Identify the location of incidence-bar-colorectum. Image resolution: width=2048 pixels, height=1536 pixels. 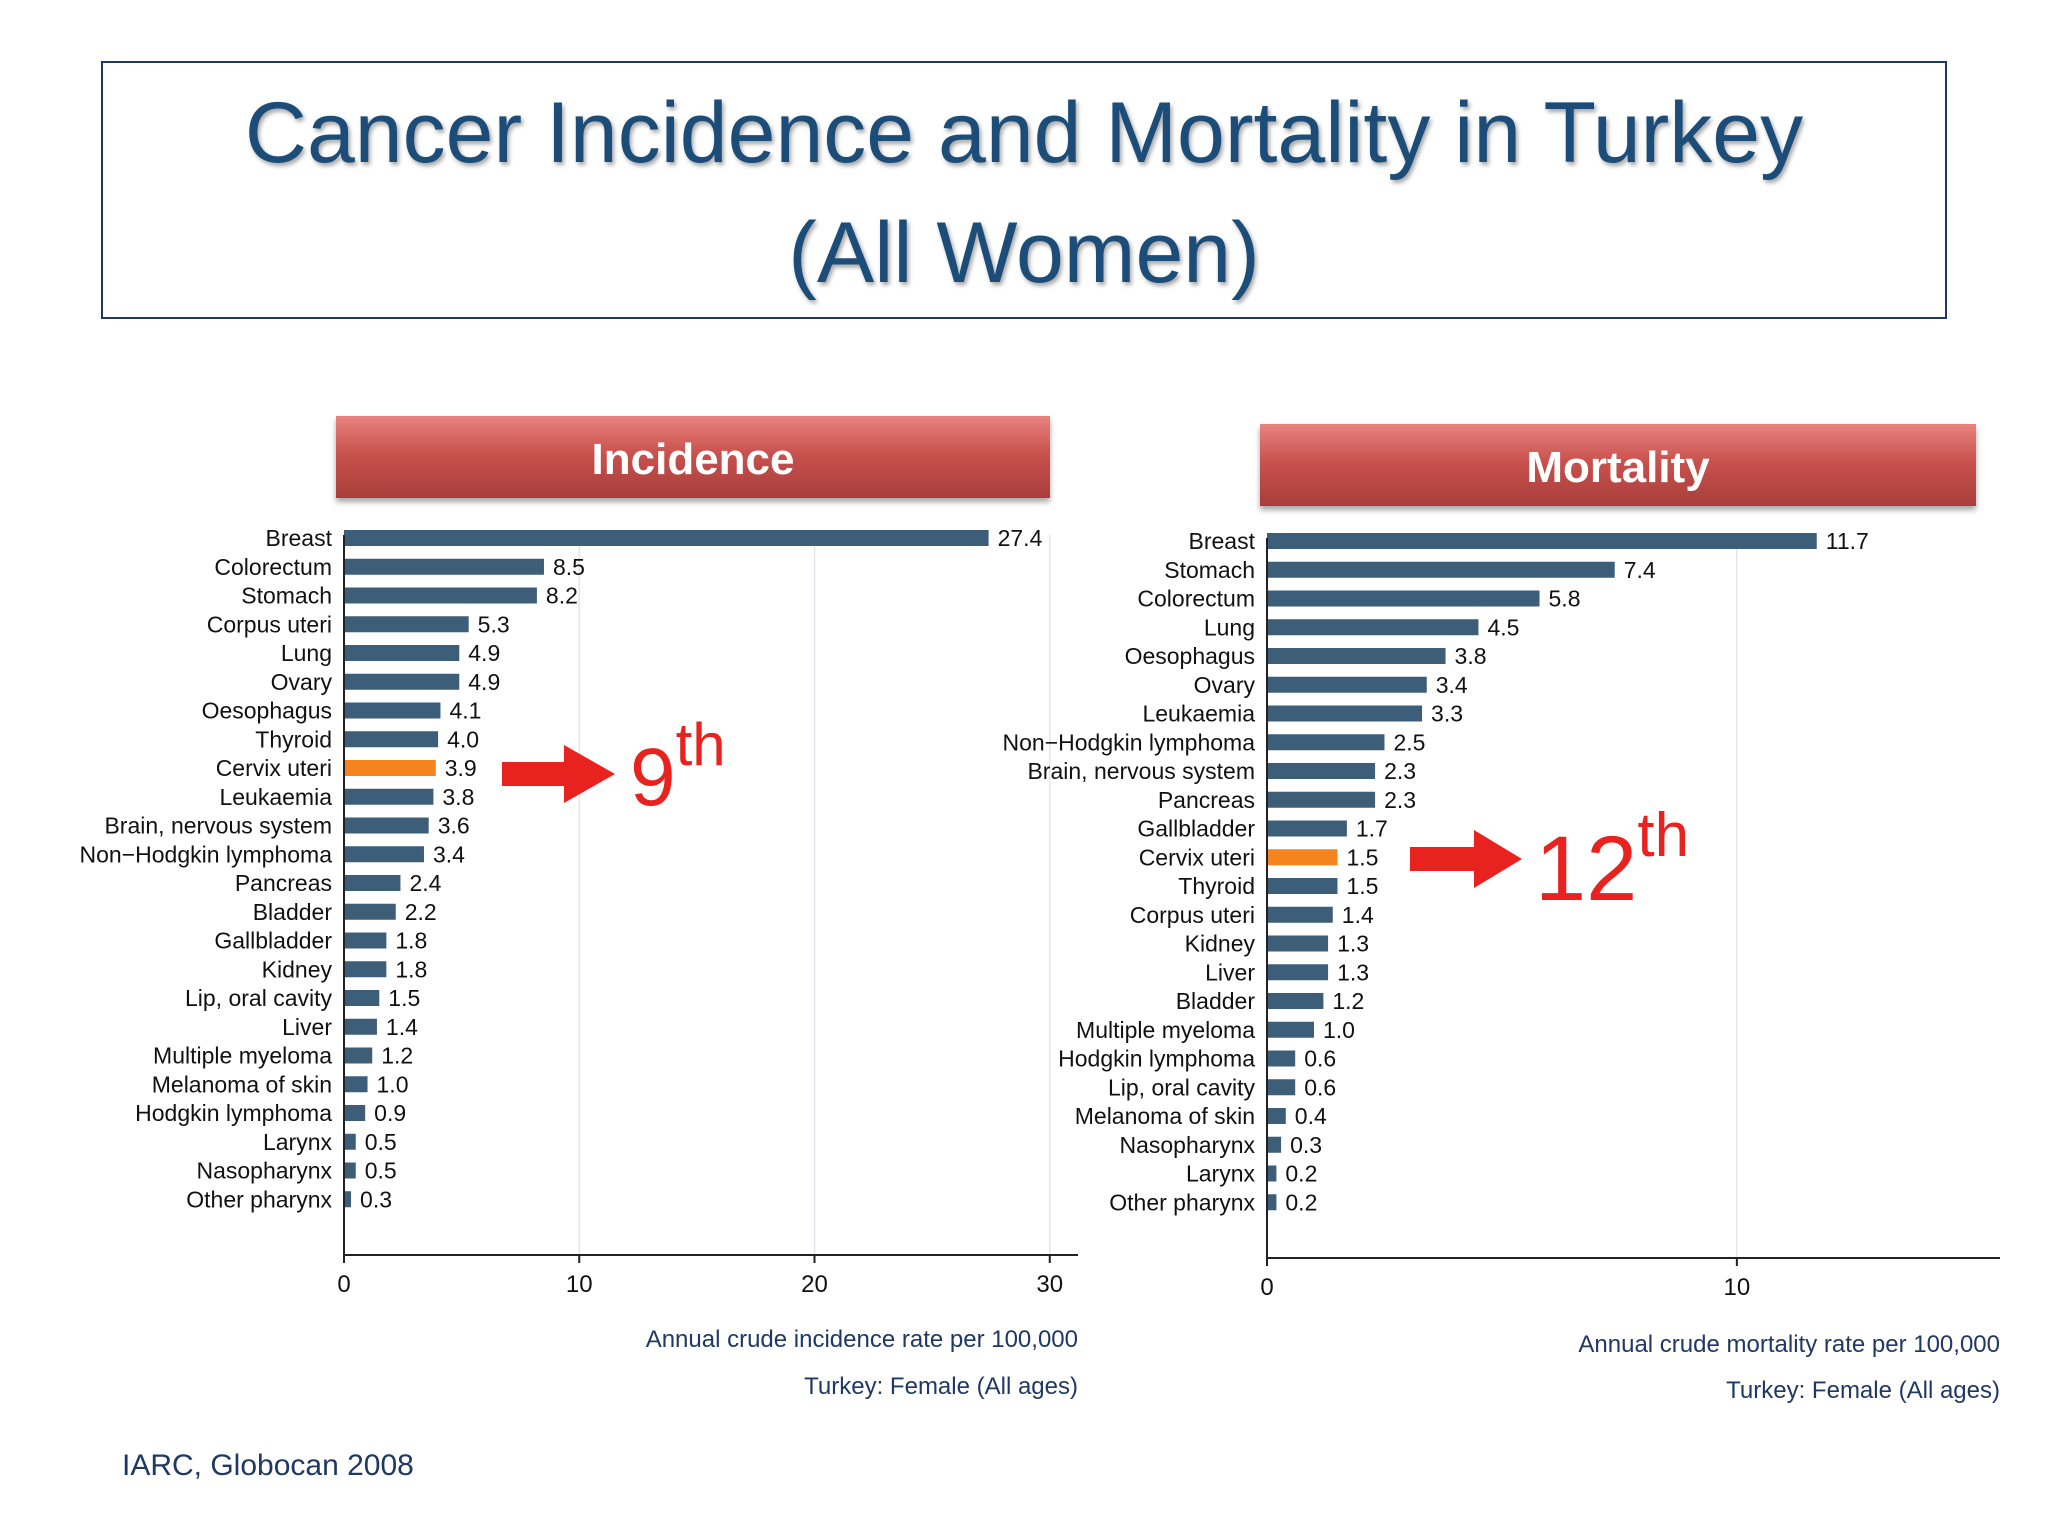
(444, 566).